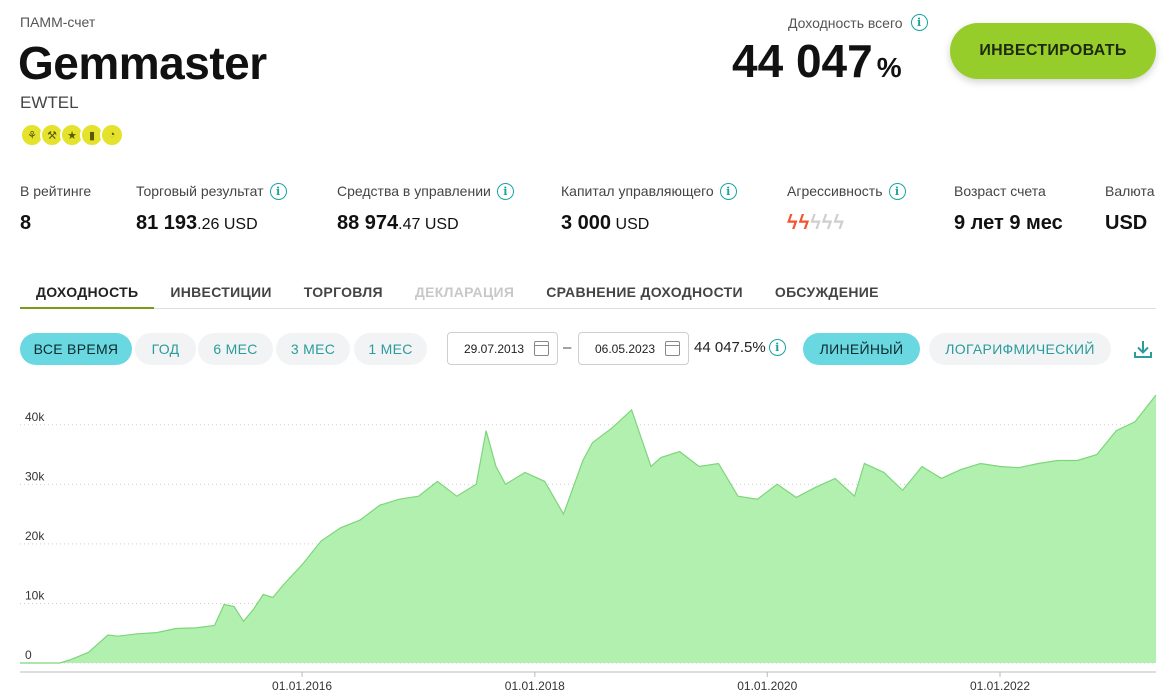  I want to click on scale-linear: ЛИНЕЙНЫЙ, so click(861, 349).